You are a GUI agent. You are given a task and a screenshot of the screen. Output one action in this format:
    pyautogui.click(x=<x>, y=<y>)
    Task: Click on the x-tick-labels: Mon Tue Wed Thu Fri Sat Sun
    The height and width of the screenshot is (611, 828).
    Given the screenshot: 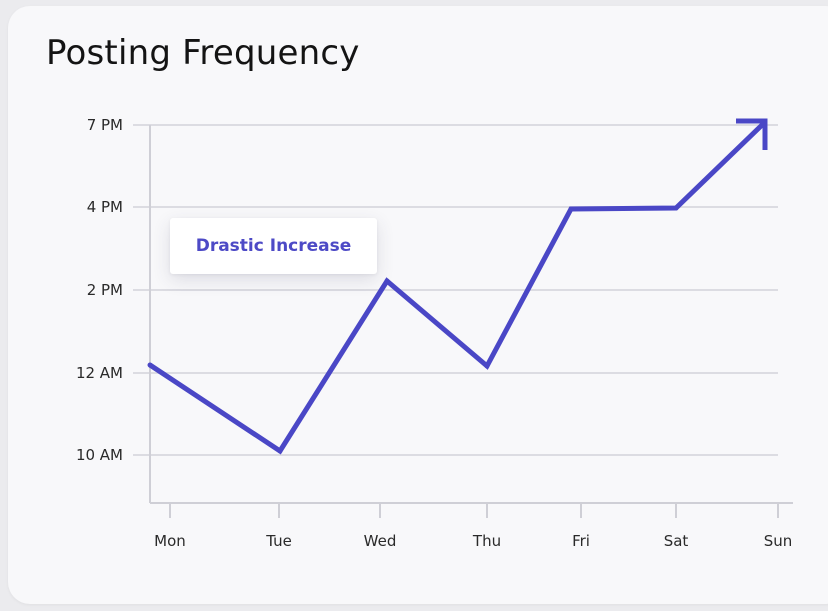 What is the action you would take?
    pyautogui.click(x=473, y=526)
    